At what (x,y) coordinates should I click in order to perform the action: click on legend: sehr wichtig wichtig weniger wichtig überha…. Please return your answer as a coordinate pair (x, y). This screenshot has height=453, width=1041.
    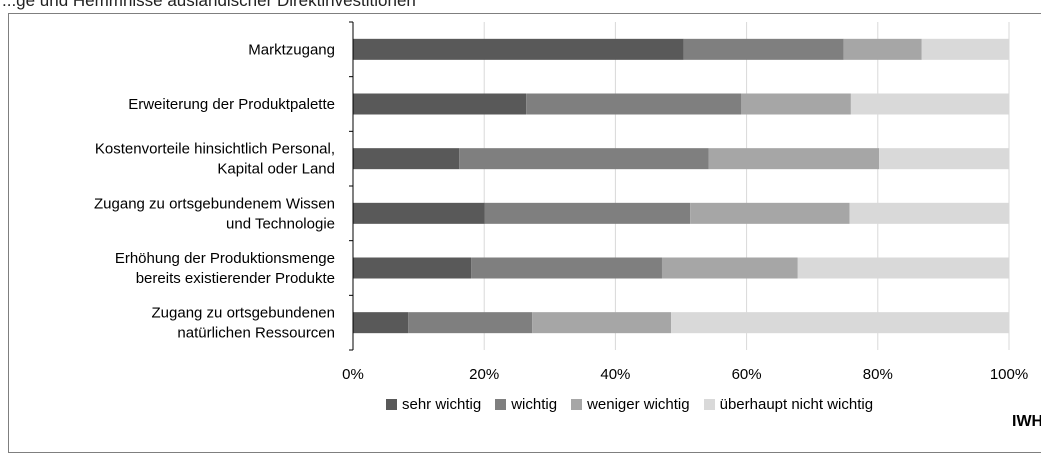
    Looking at the image, I should click on (636, 404).